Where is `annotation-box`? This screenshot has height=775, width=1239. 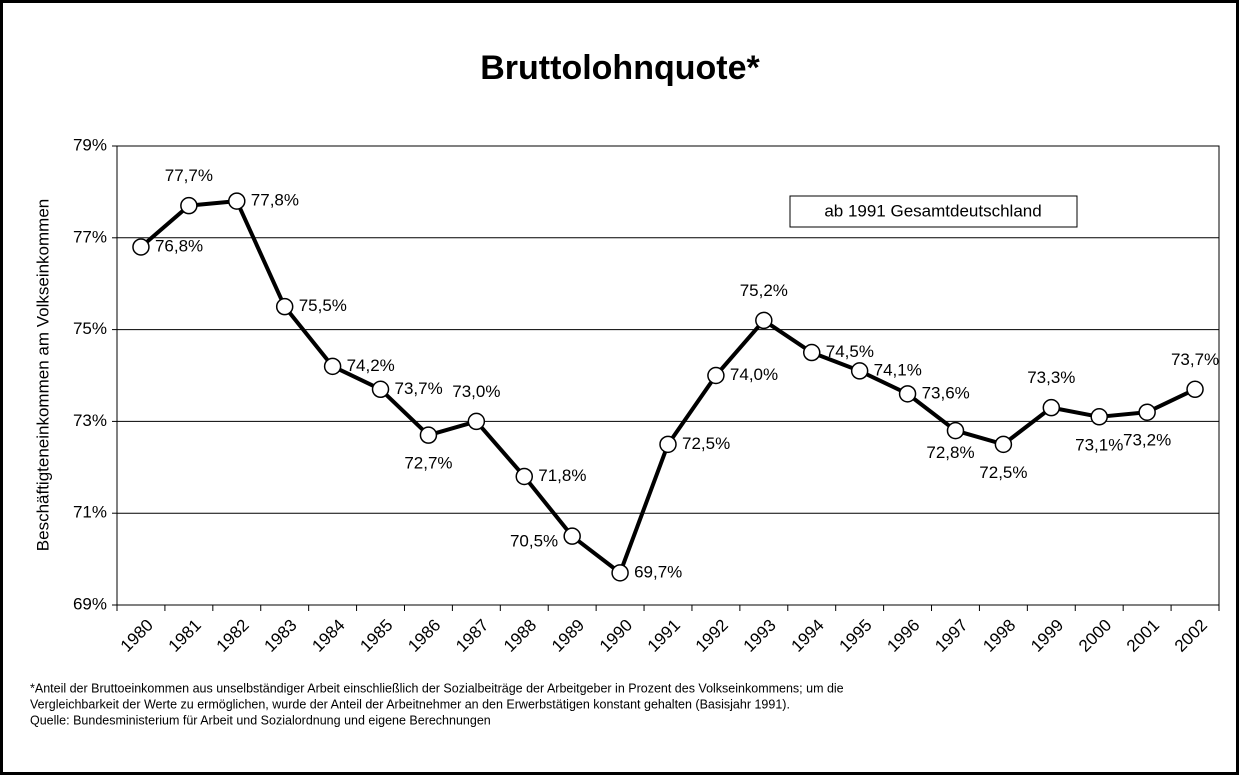
annotation-box is located at coordinates (933, 211).